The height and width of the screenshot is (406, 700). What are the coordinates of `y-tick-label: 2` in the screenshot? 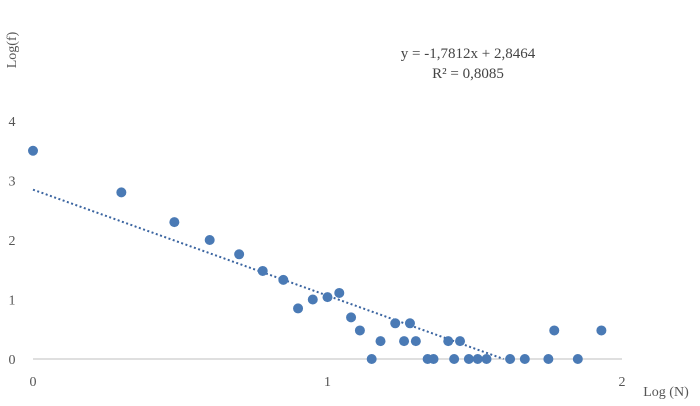 It's located at (12, 241).